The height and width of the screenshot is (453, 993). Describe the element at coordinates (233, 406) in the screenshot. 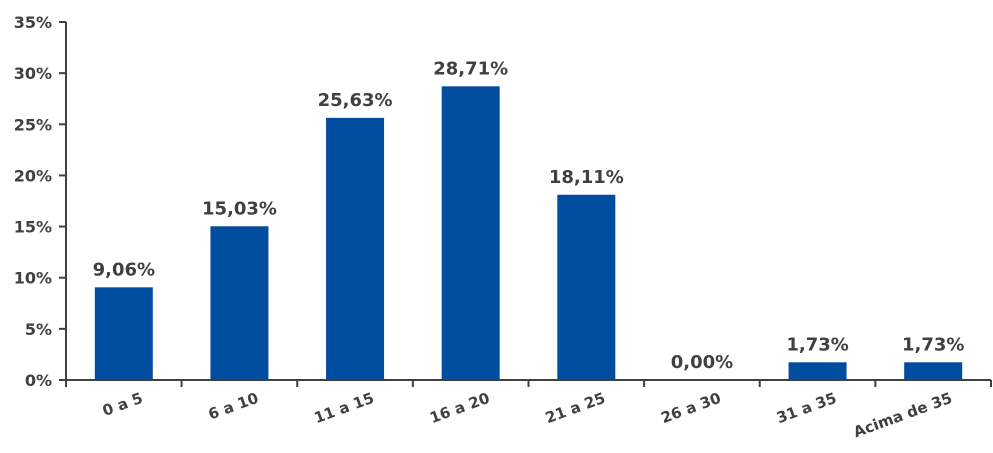

I see `x-tick-label: 6 a 10` at that location.